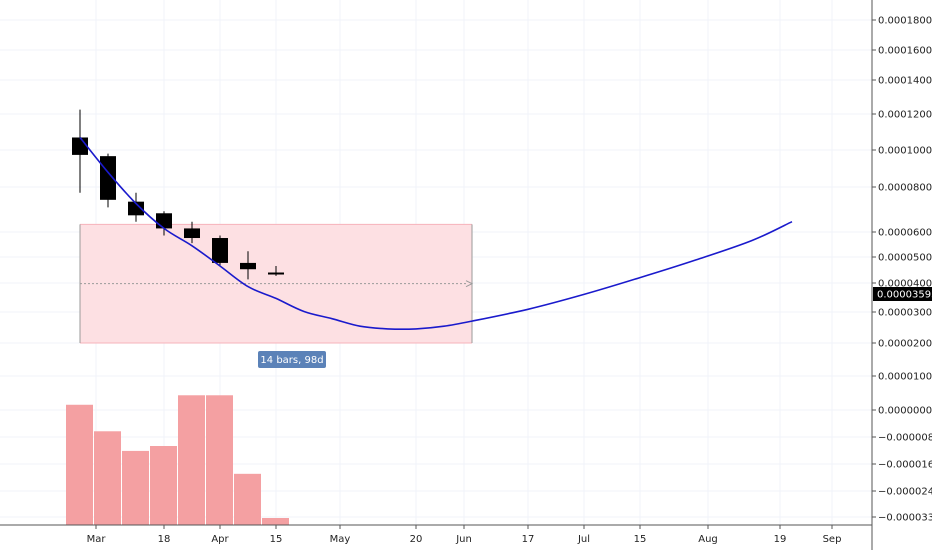 The image size is (932, 554). Describe the element at coordinates (583, 539) in the screenshot. I see `time-tick-label: Jul` at that location.